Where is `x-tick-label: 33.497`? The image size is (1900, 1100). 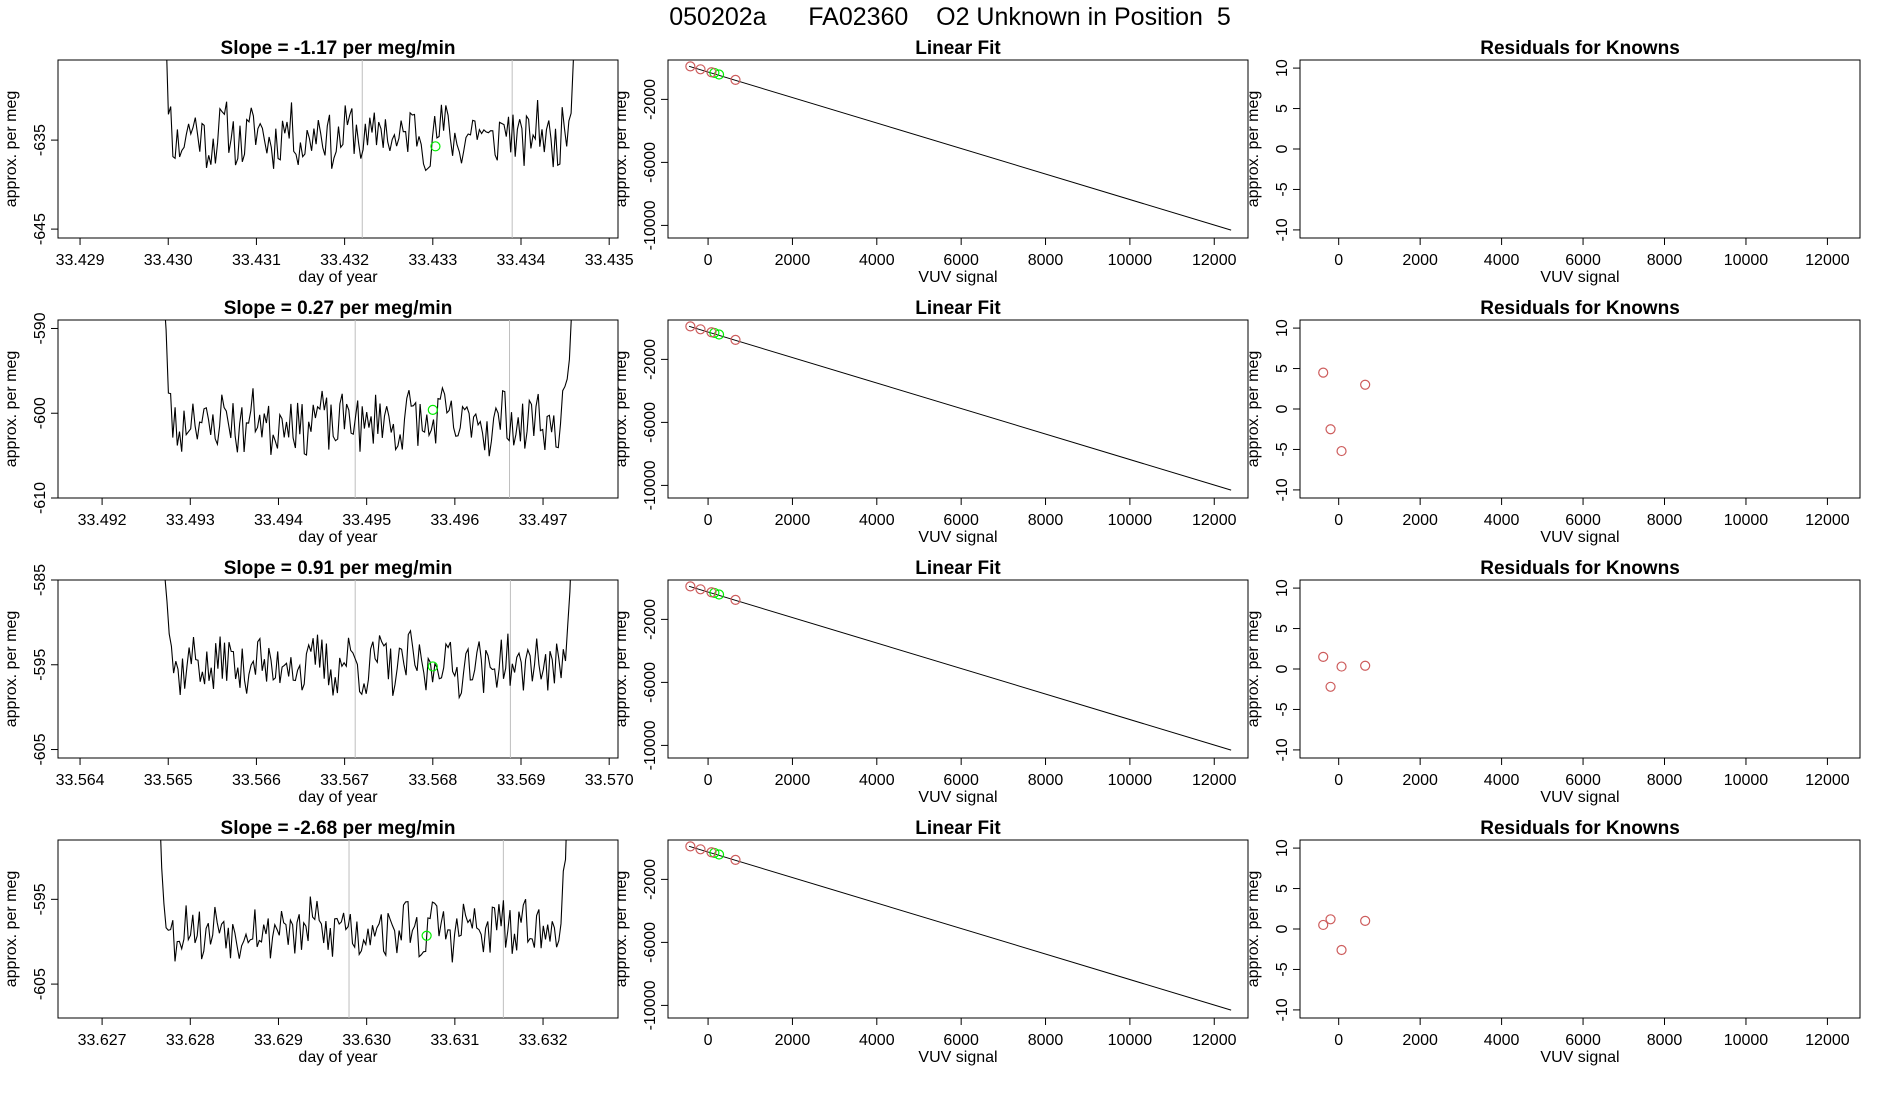 x-tick-label: 33.497 is located at coordinates (543, 520).